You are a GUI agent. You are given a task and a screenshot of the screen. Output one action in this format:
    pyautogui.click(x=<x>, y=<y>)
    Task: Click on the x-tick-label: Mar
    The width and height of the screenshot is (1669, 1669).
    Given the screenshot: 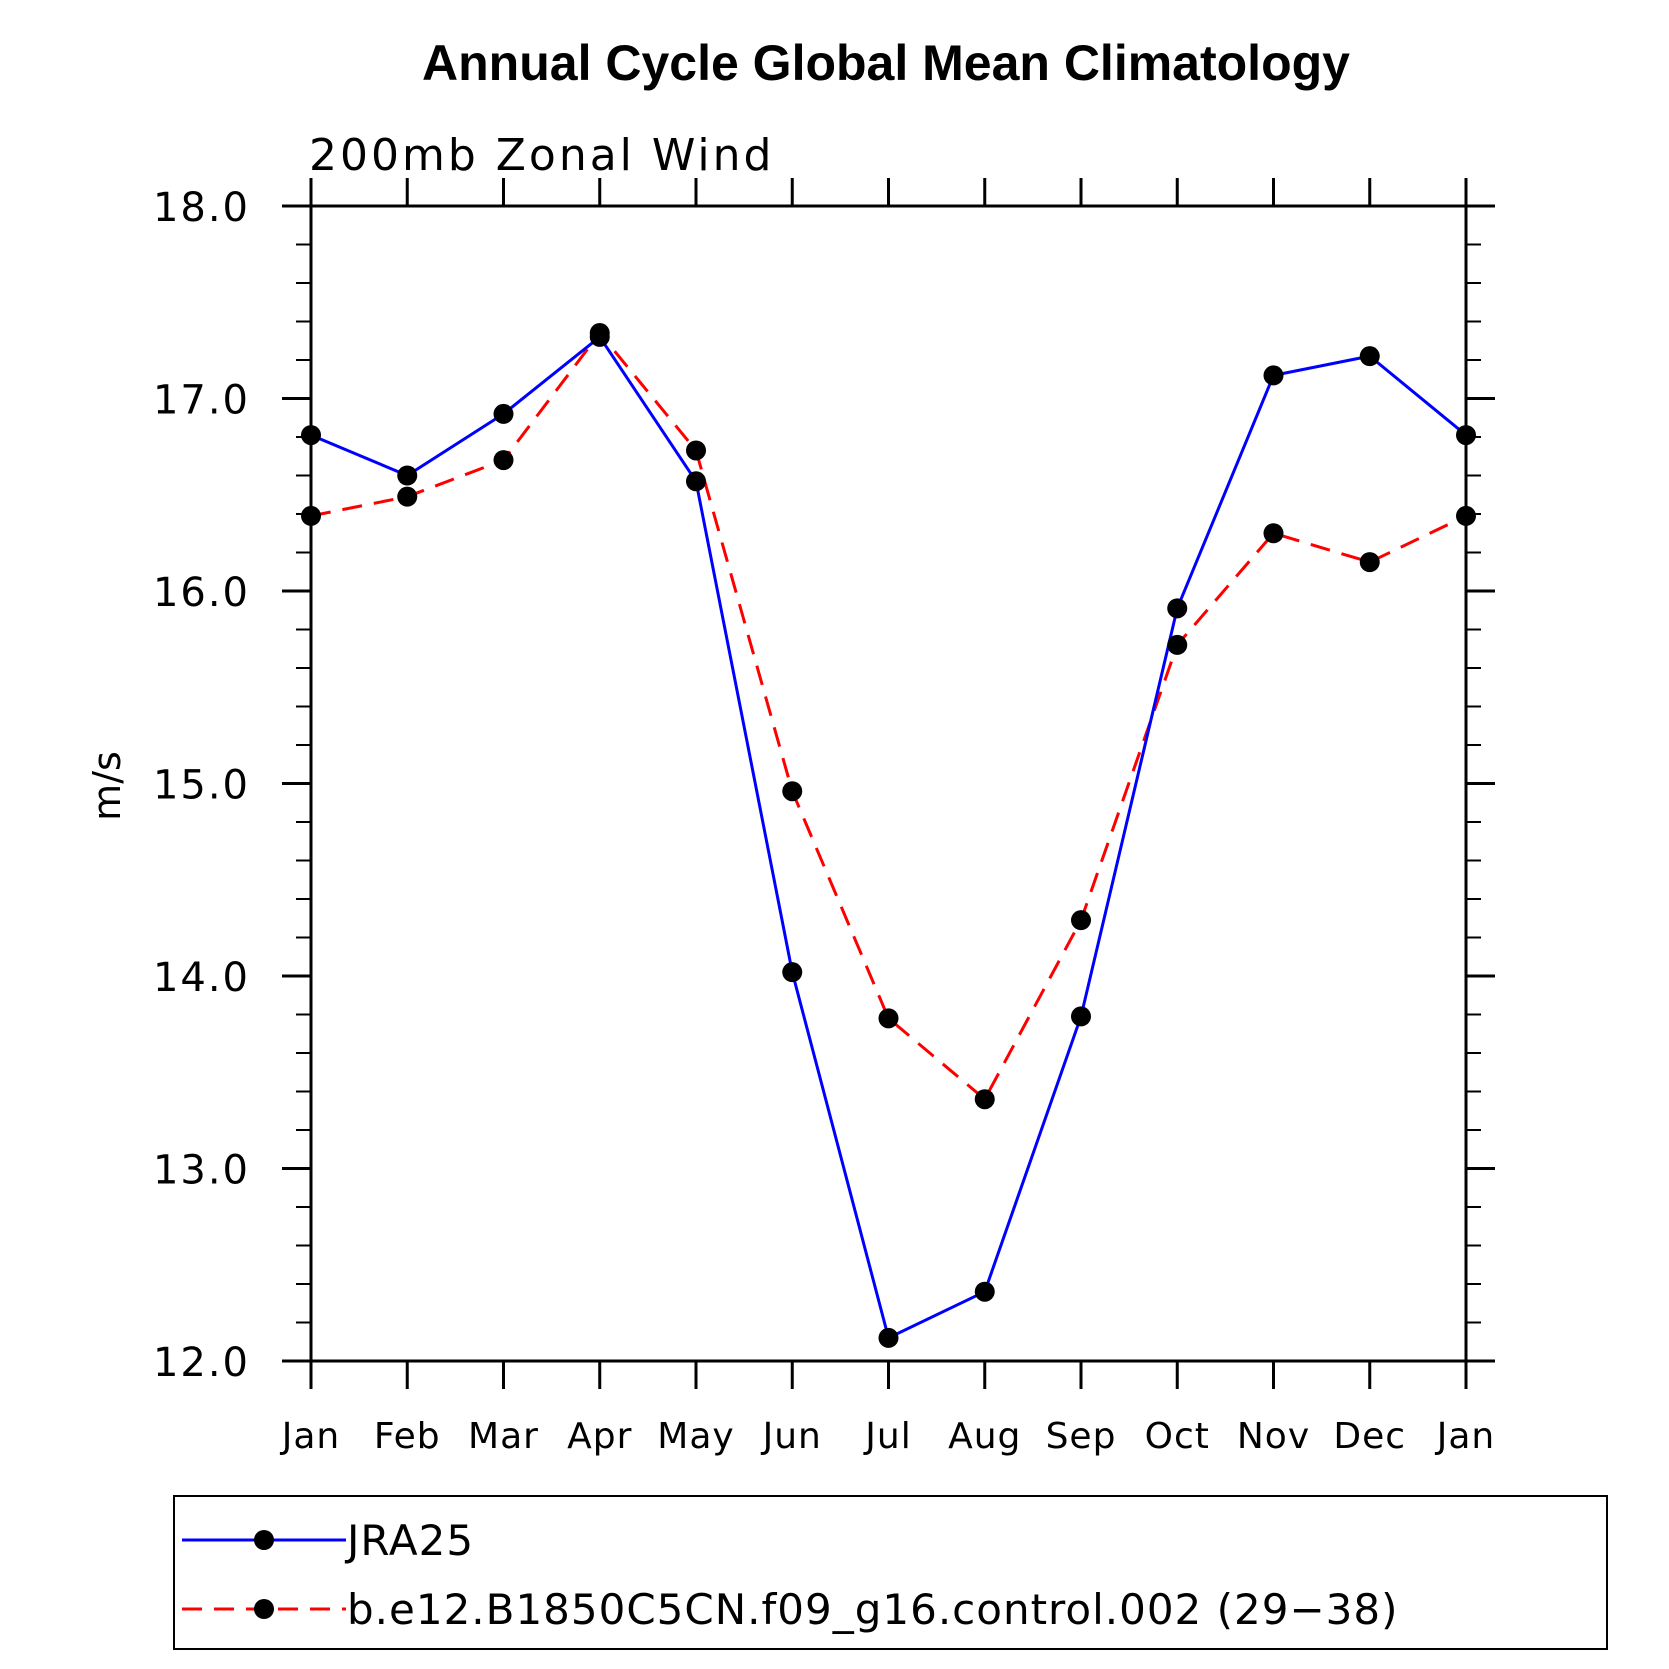 What is the action you would take?
    pyautogui.click(x=503, y=1436)
    